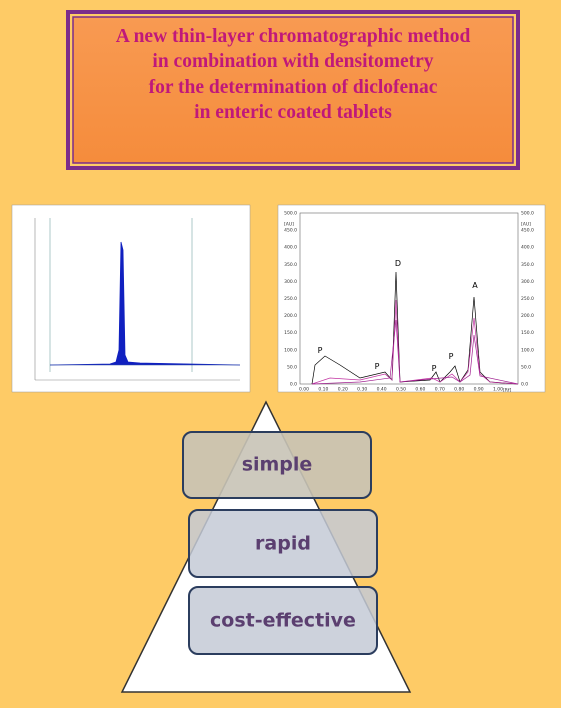 The height and width of the screenshot is (708, 561). Describe the element at coordinates (526, 367) in the screenshot. I see `y2-tick-label: 50.0` at that location.